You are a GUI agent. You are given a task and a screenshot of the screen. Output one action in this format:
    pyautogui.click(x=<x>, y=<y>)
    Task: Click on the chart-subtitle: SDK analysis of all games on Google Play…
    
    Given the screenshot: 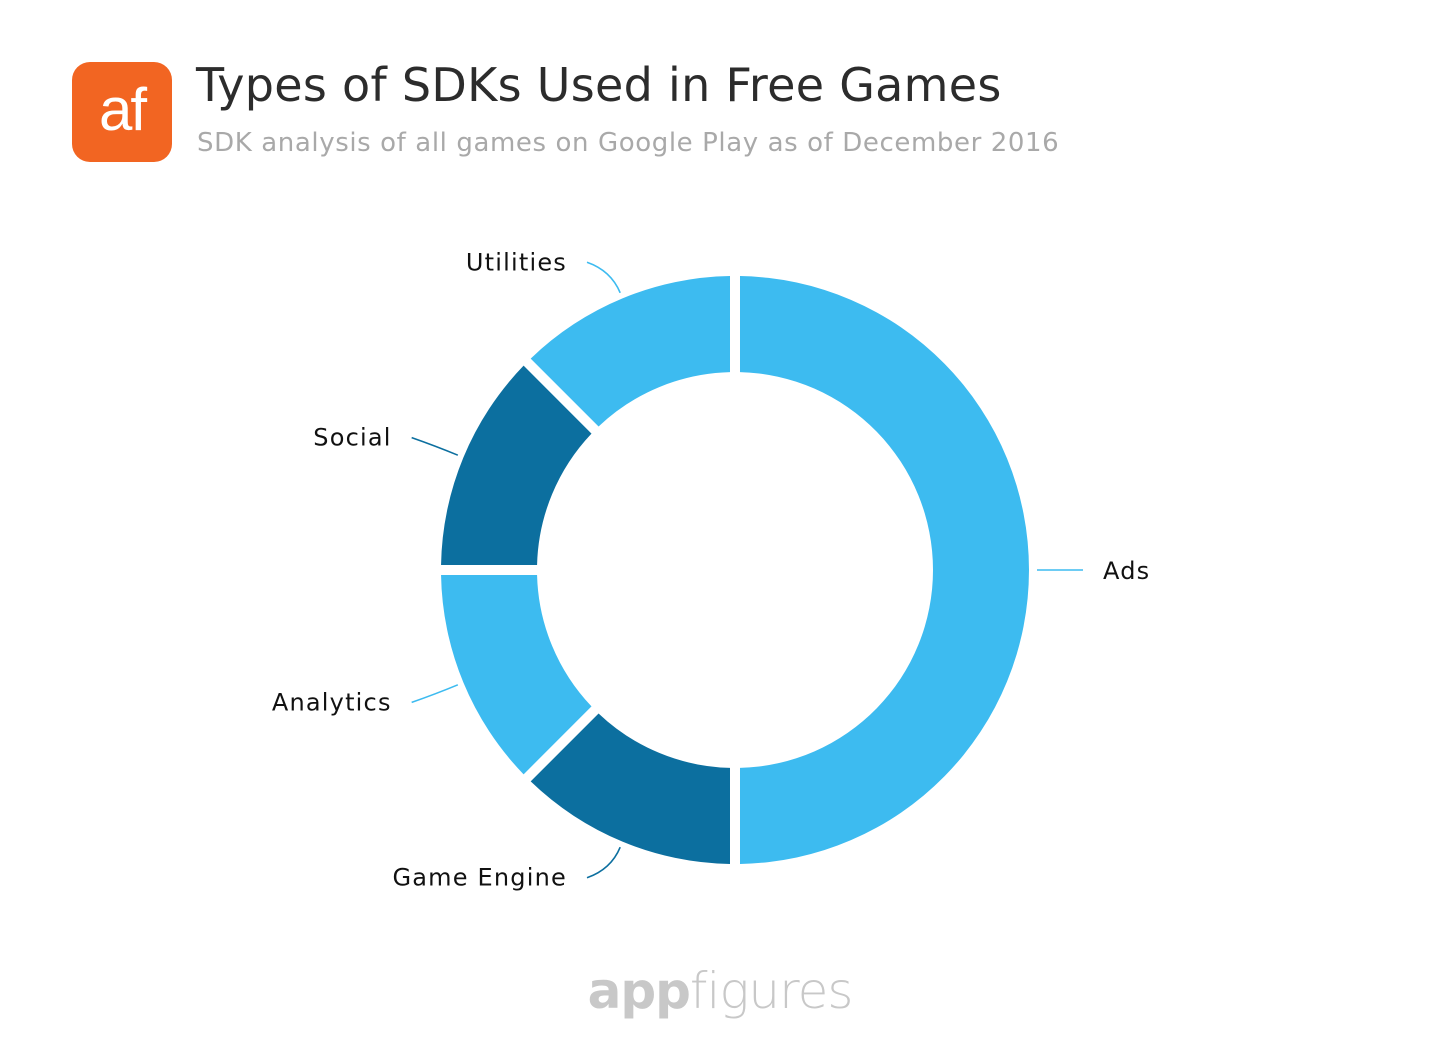 What is the action you would take?
    pyautogui.click(x=628, y=143)
    